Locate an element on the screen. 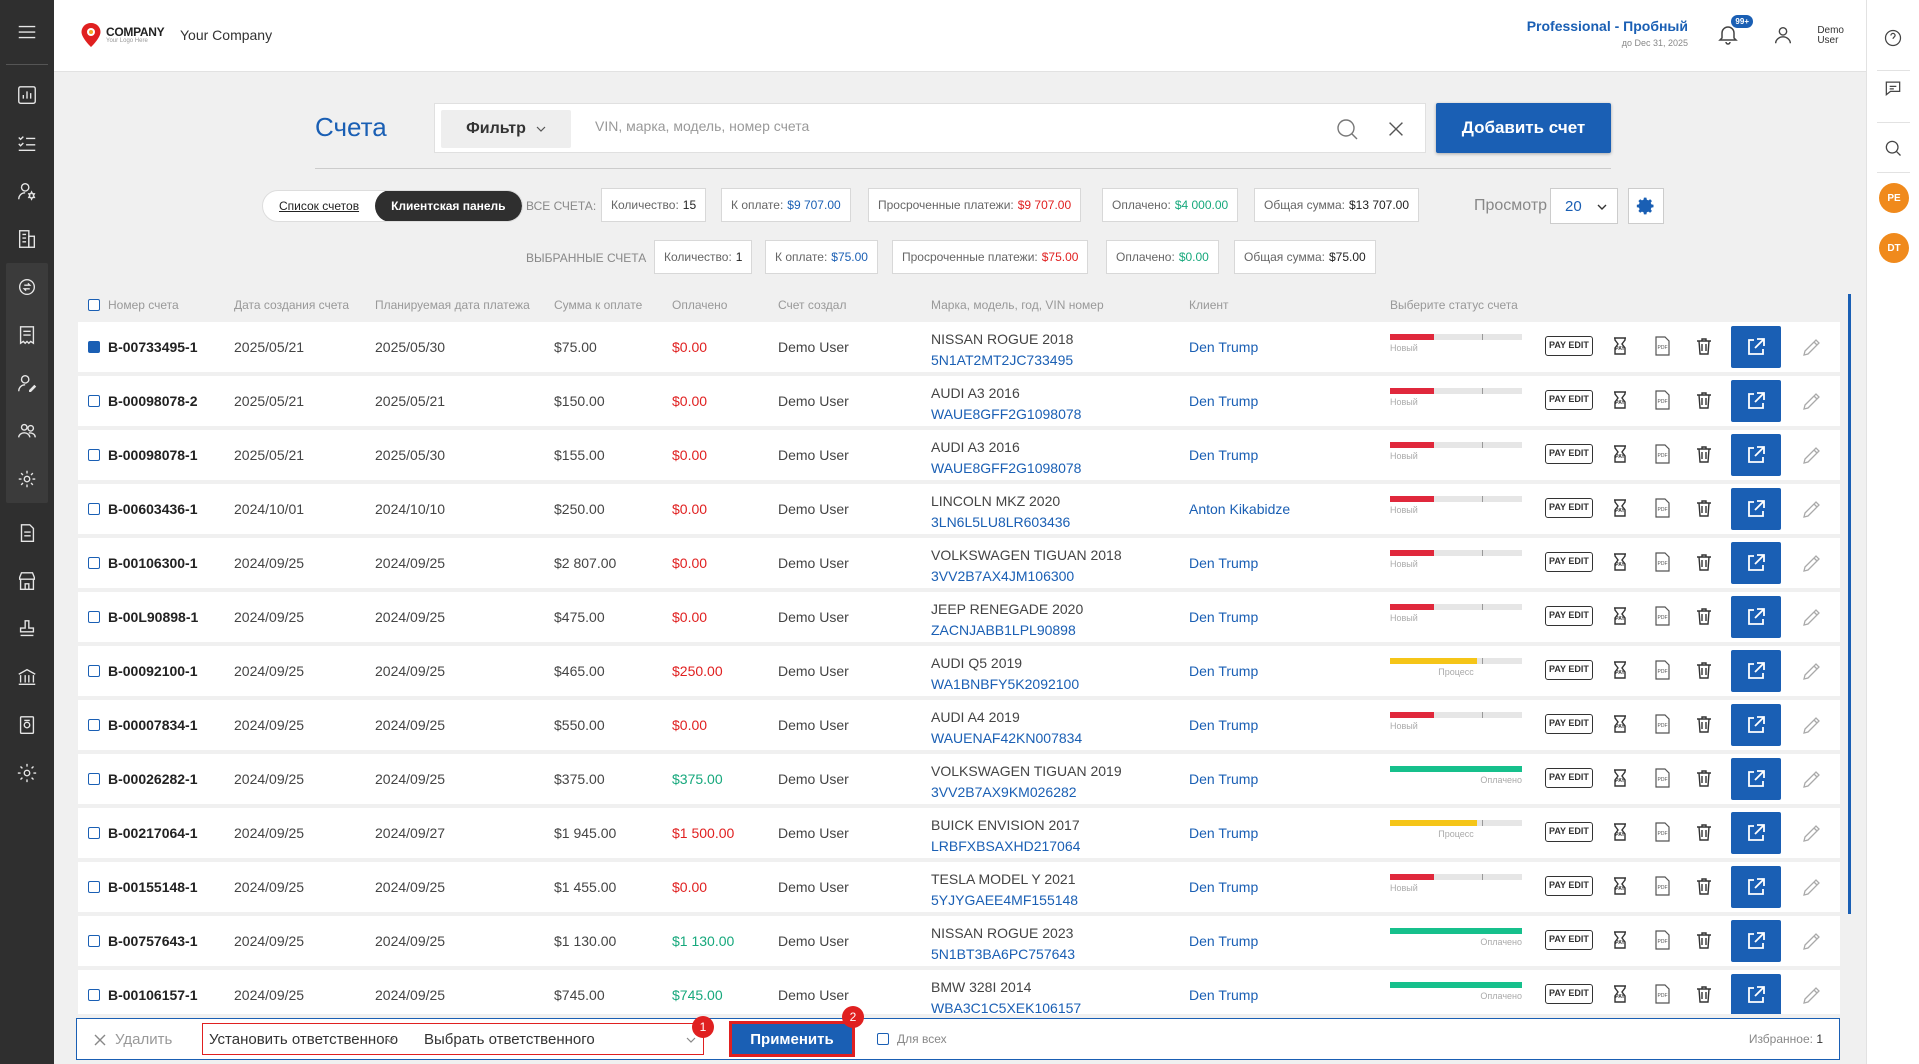  invoice-number: B-00603436-1 is located at coordinates (153, 509).